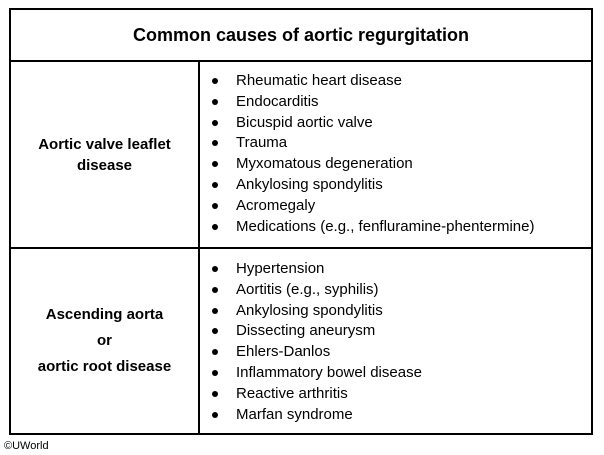  What do you see at coordinates (319, 80) in the screenshot?
I see `cause-text: Rheumatic heart disease` at bounding box center [319, 80].